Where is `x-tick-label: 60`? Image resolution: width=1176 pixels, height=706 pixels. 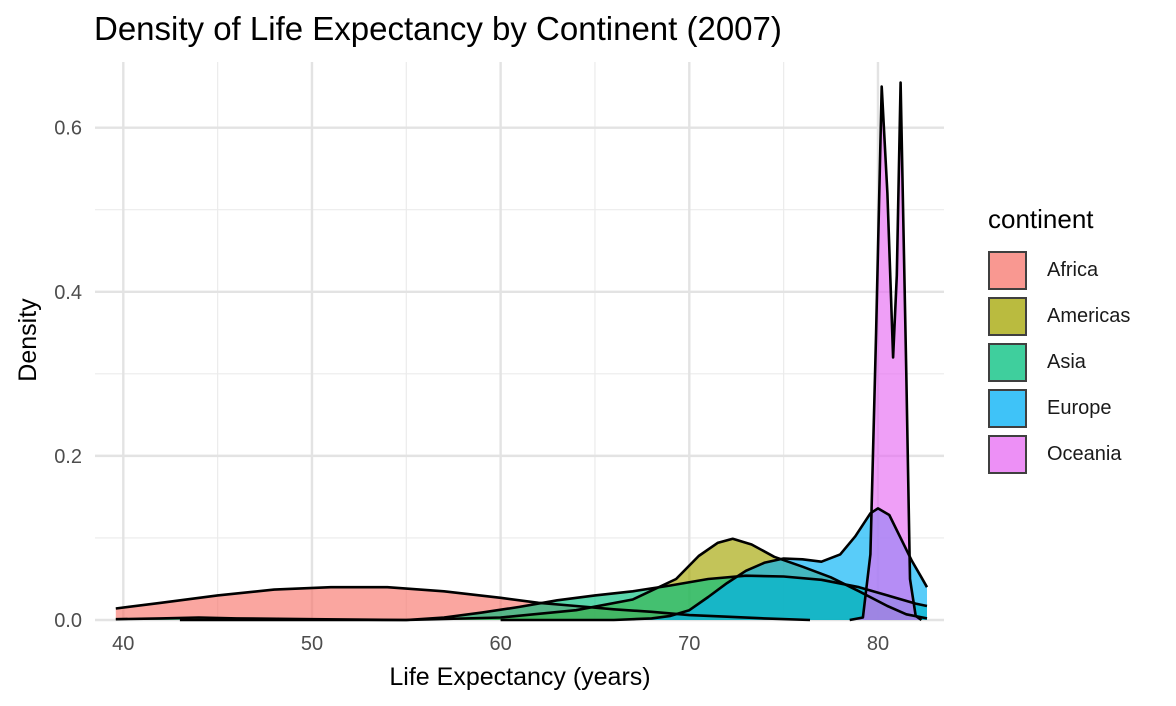
x-tick-label: 60 is located at coordinates (501, 644).